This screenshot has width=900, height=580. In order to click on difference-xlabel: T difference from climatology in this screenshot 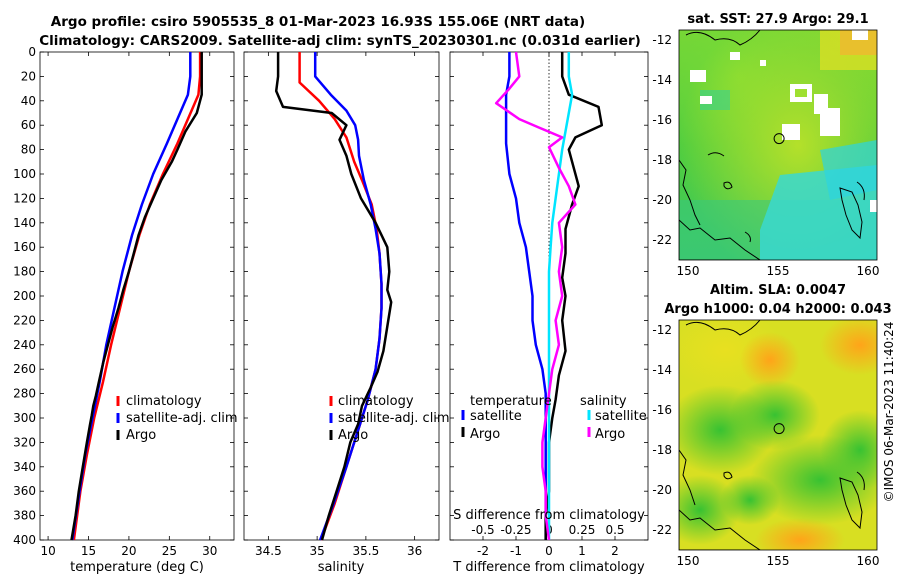, I will do `click(548, 567)`.